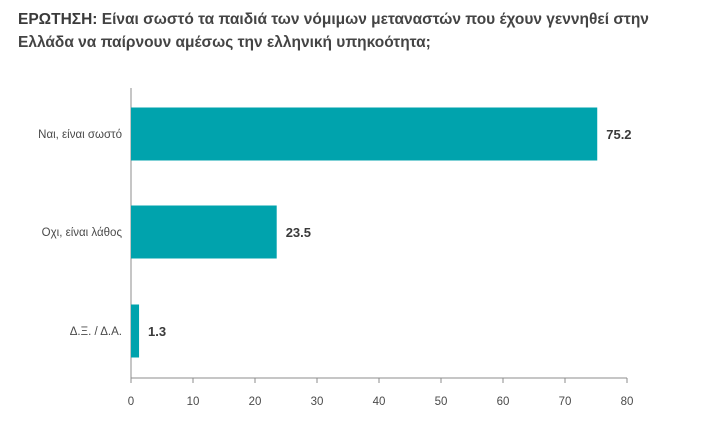 Image resolution: width=706 pixels, height=435 pixels. What do you see at coordinates (255, 402) in the screenshot?
I see `x-tick-label: 20` at bounding box center [255, 402].